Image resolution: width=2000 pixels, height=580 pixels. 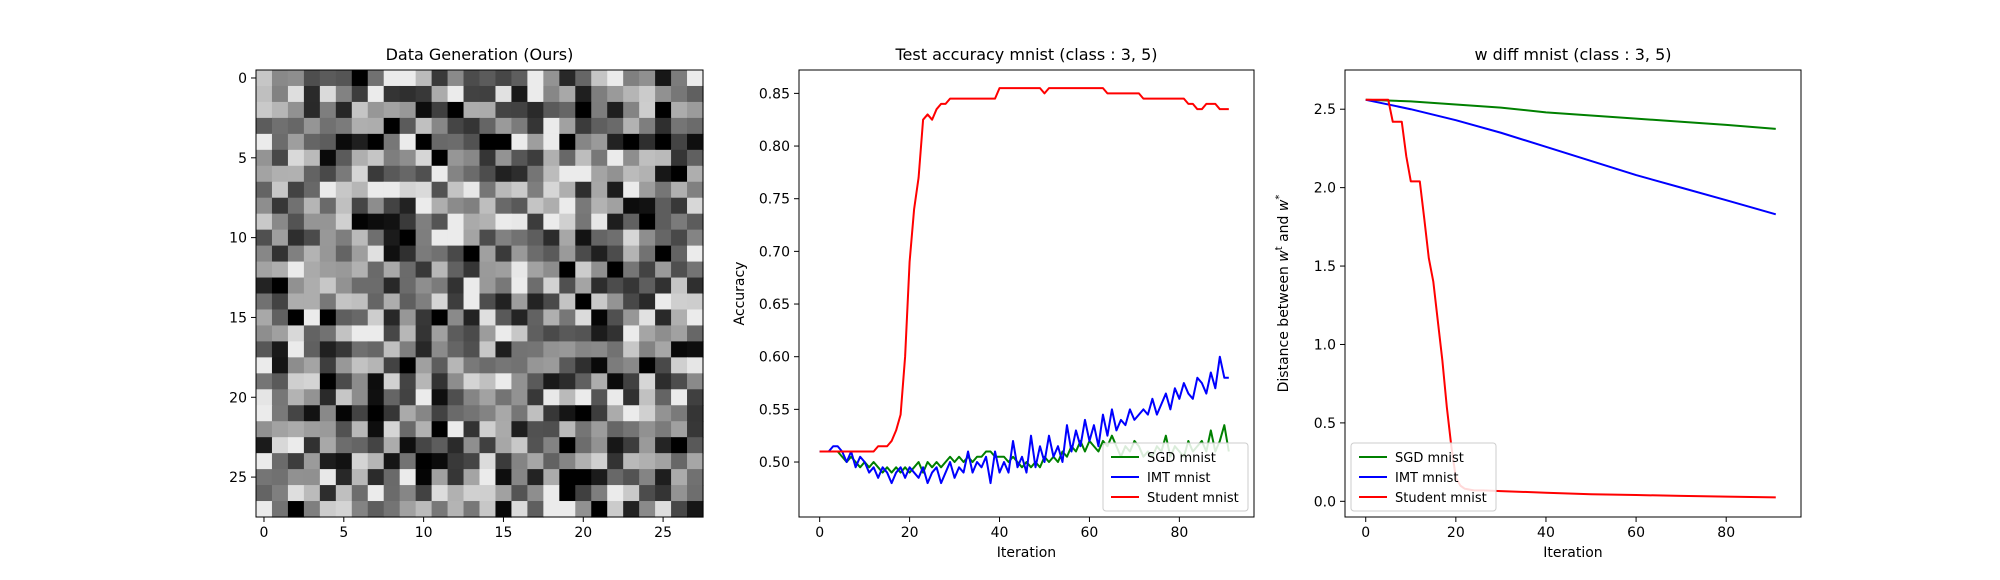 What do you see at coordinates (1024, 420) in the screenshot?
I see `series-line-imt-mnist` at bounding box center [1024, 420].